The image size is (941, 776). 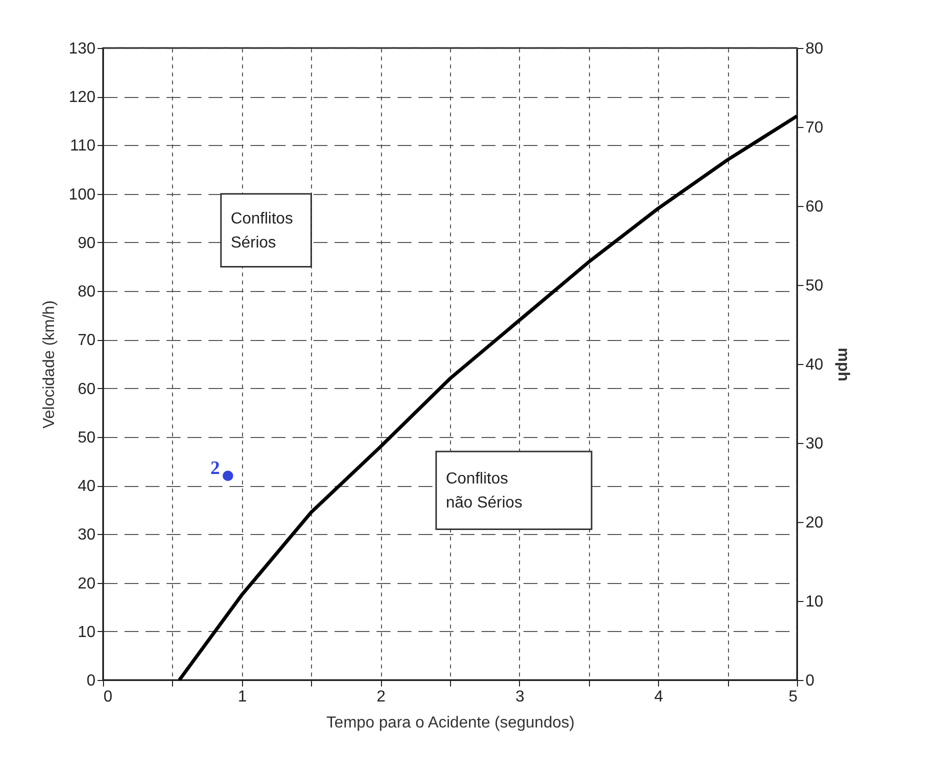 What do you see at coordinates (815, 365) in the screenshot?
I see `y2-tick-label: 40` at bounding box center [815, 365].